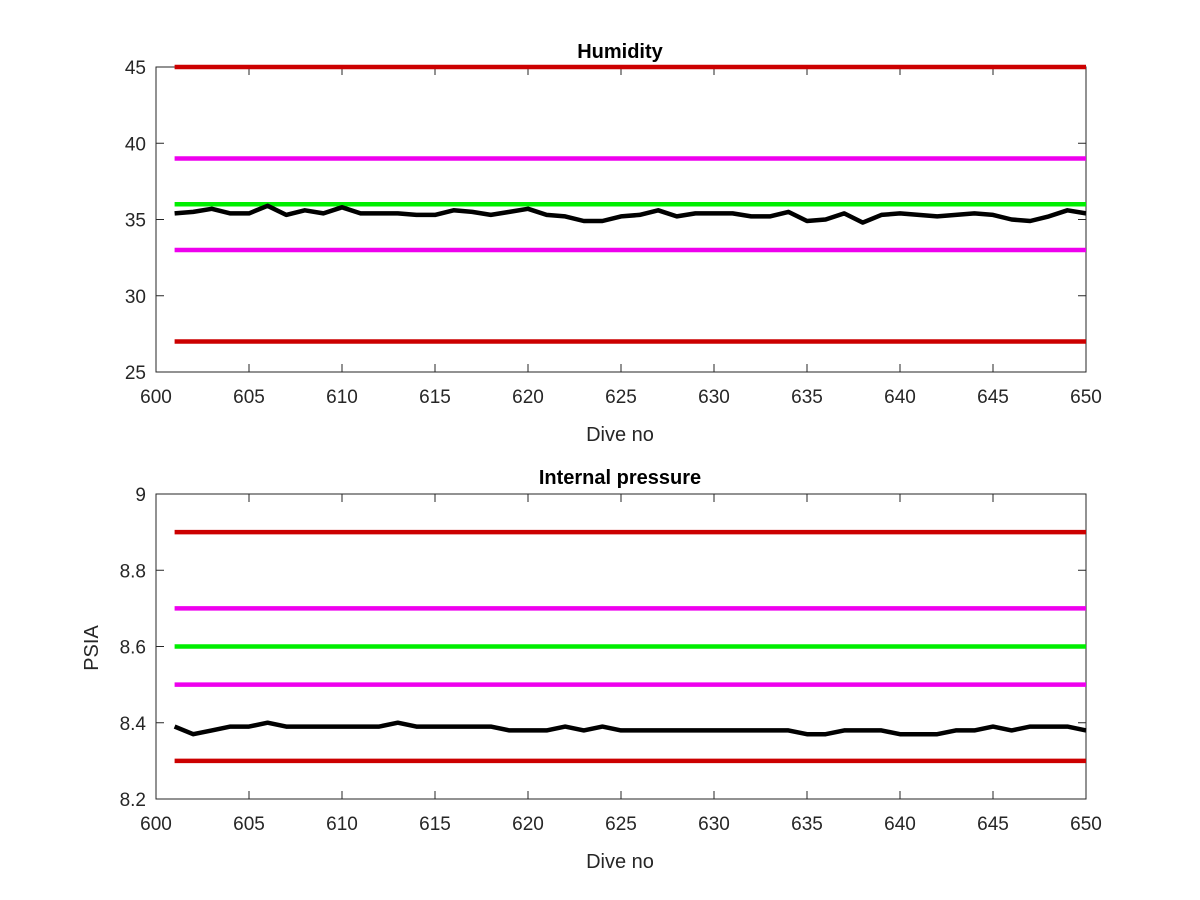 The height and width of the screenshot is (900, 1200). What do you see at coordinates (1086, 397) in the screenshot?
I see `humidity-xtick-label: 650` at bounding box center [1086, 397].